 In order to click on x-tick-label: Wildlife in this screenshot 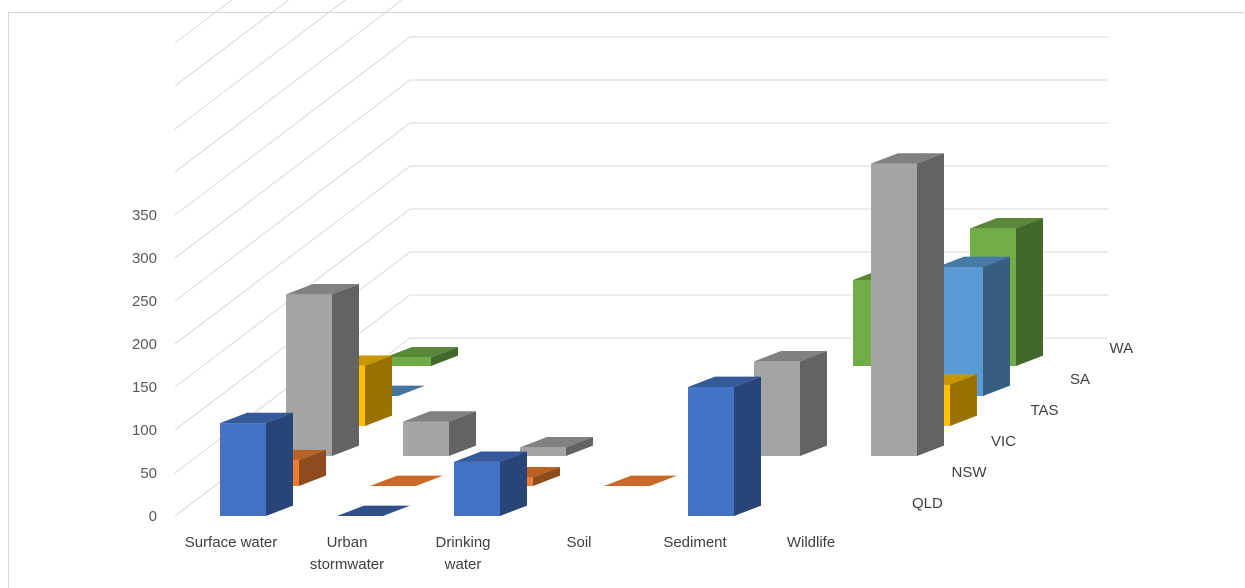, I will do `click(811, 542)`.